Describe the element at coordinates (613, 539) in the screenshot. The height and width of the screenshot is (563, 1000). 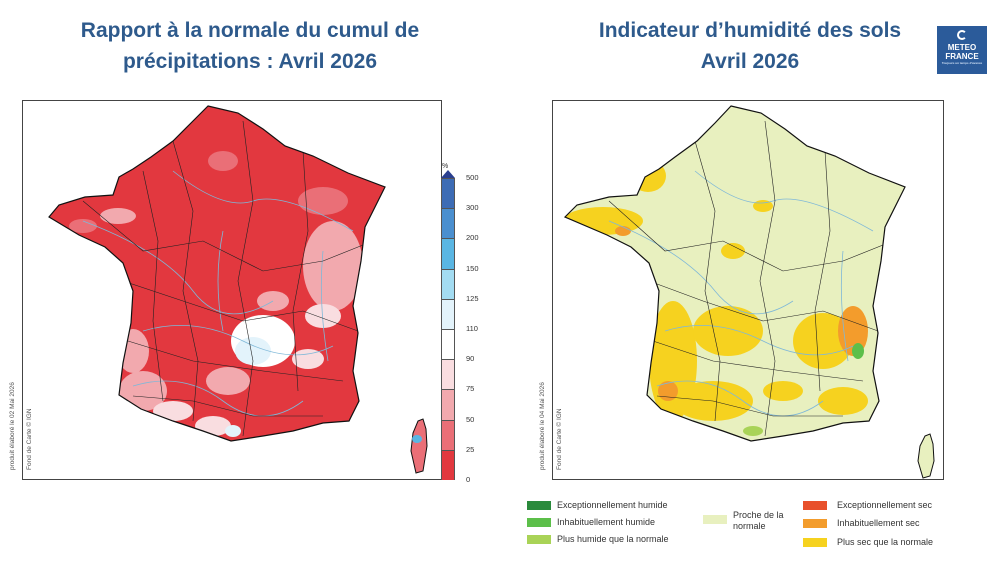
I see `legend-plus-humide: Plus humide que la normale` at that location.